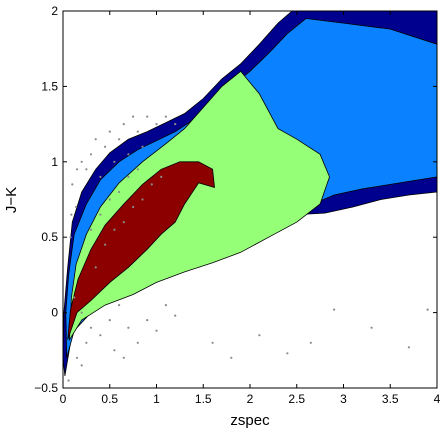 This screenshot has width=447, height=432. What do you see at coordinates (49, 237) in the screenshot?
I see `y-tick-label: 0.5` at bounding box center [49, 237].